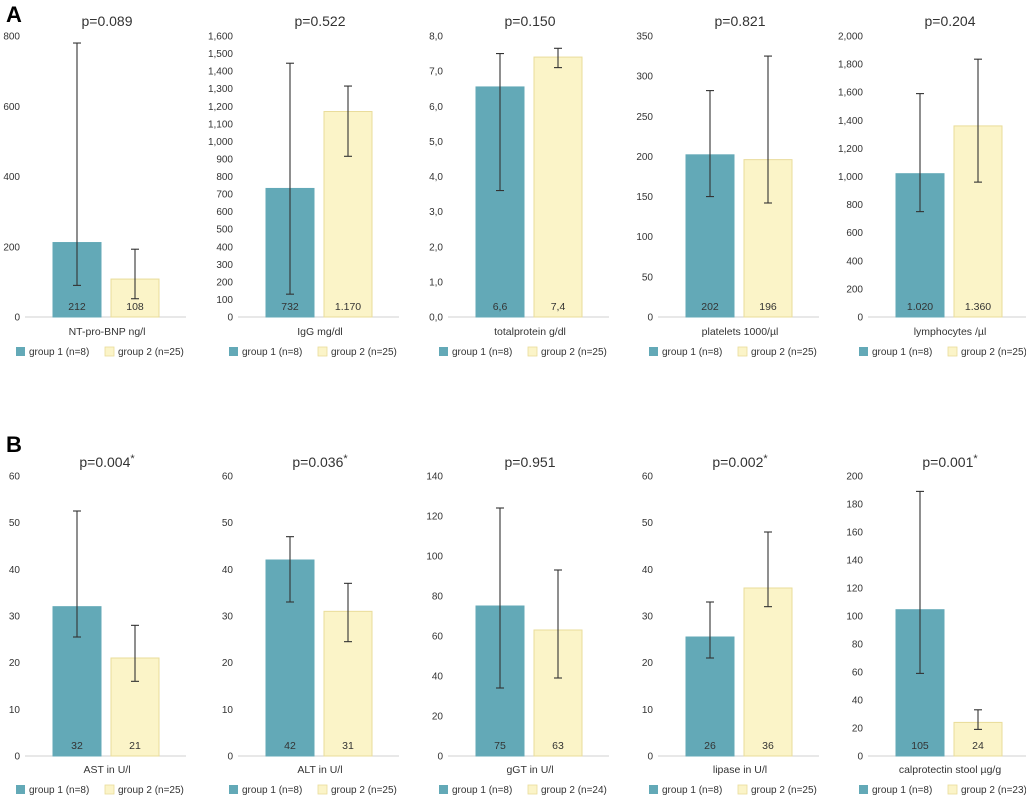 The width and height of the screenshot is (1026, 804). What do you see at coordinates (220, 142) in the screenshot?
I see `y-tick-label: 1,000` at bounding box center [220, 142].